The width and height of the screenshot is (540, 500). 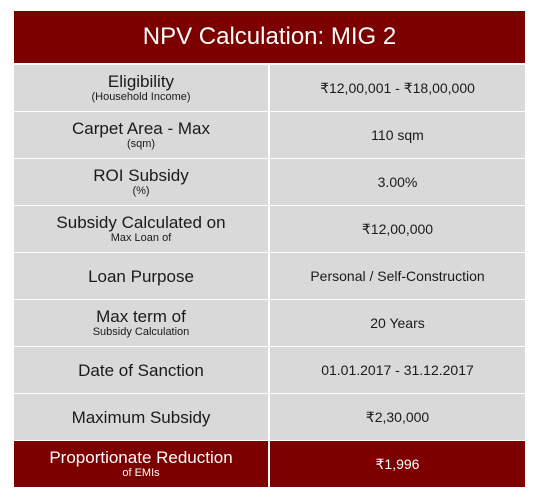 What do you see at coordinates (141, 81) in the screenshot?
I see `row-label: Eligibility` at bounding box center [141, 81].